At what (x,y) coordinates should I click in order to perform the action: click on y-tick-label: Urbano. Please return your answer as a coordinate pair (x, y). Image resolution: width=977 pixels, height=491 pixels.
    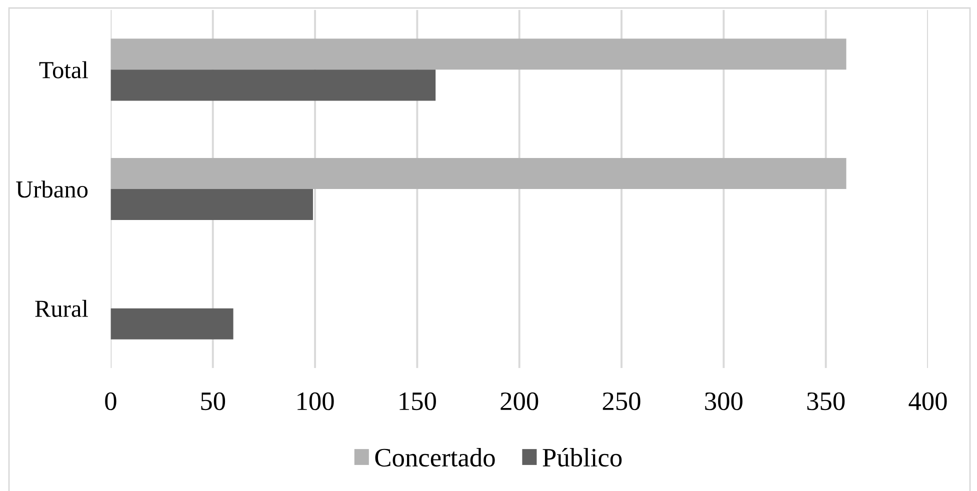
    Looking at the image, I should click on (52, 189).